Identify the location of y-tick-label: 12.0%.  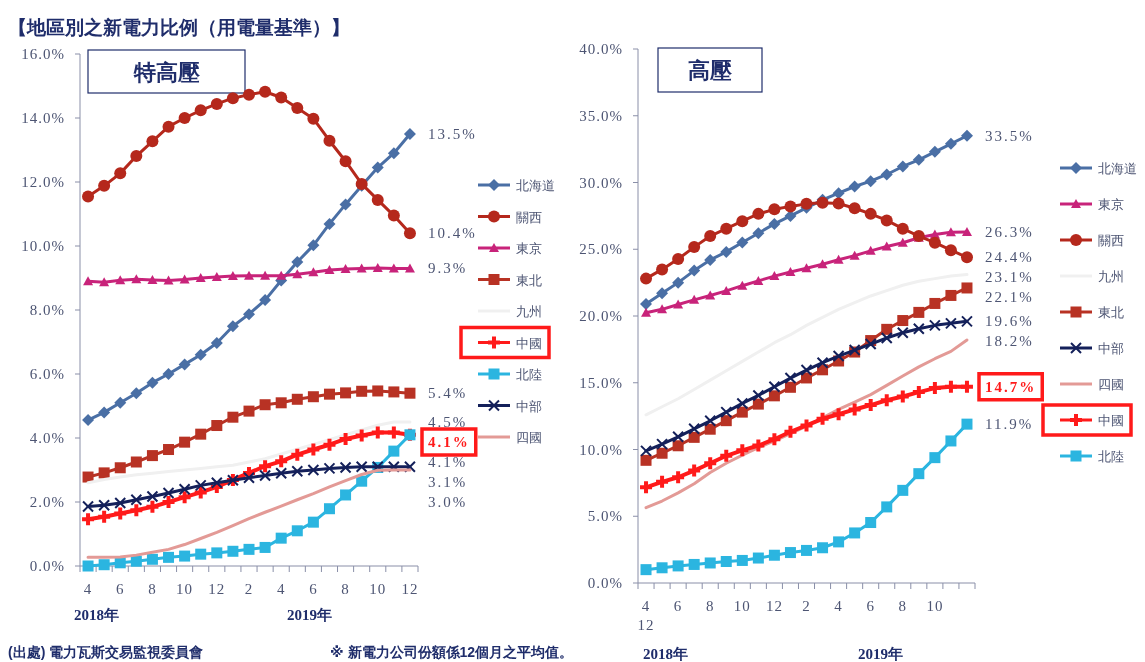
(43, 182).